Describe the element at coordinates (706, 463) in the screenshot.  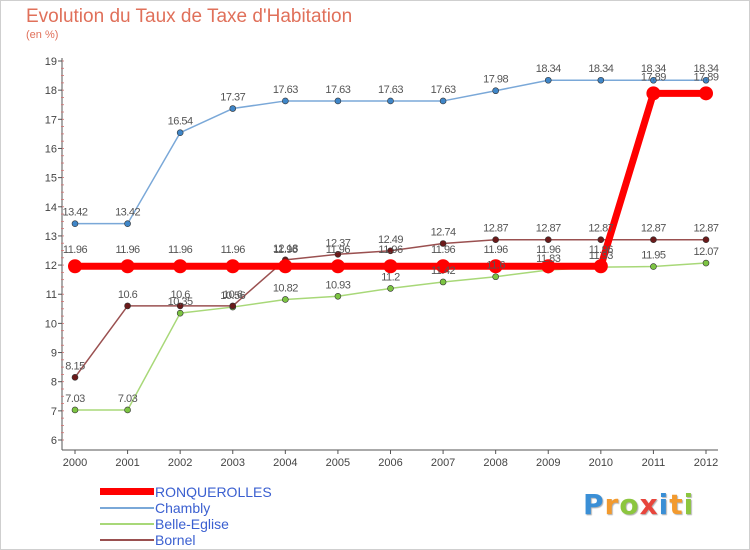
I see `x-tick-label: 2012` at that location.